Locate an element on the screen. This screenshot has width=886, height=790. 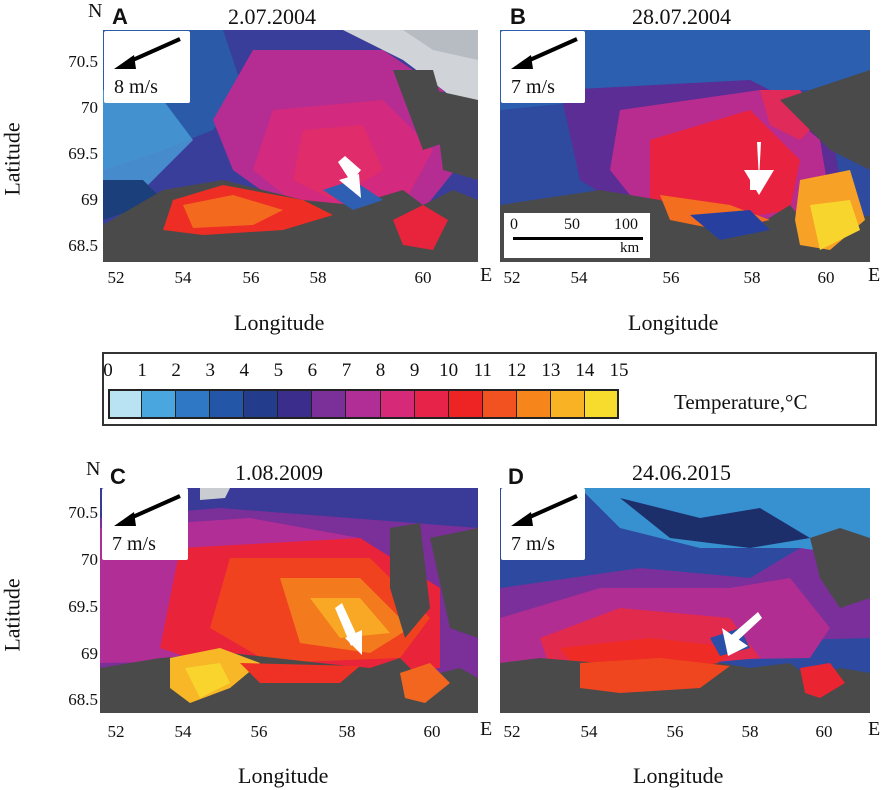
scale-tick: 0 is located at coordinates (514, 224).